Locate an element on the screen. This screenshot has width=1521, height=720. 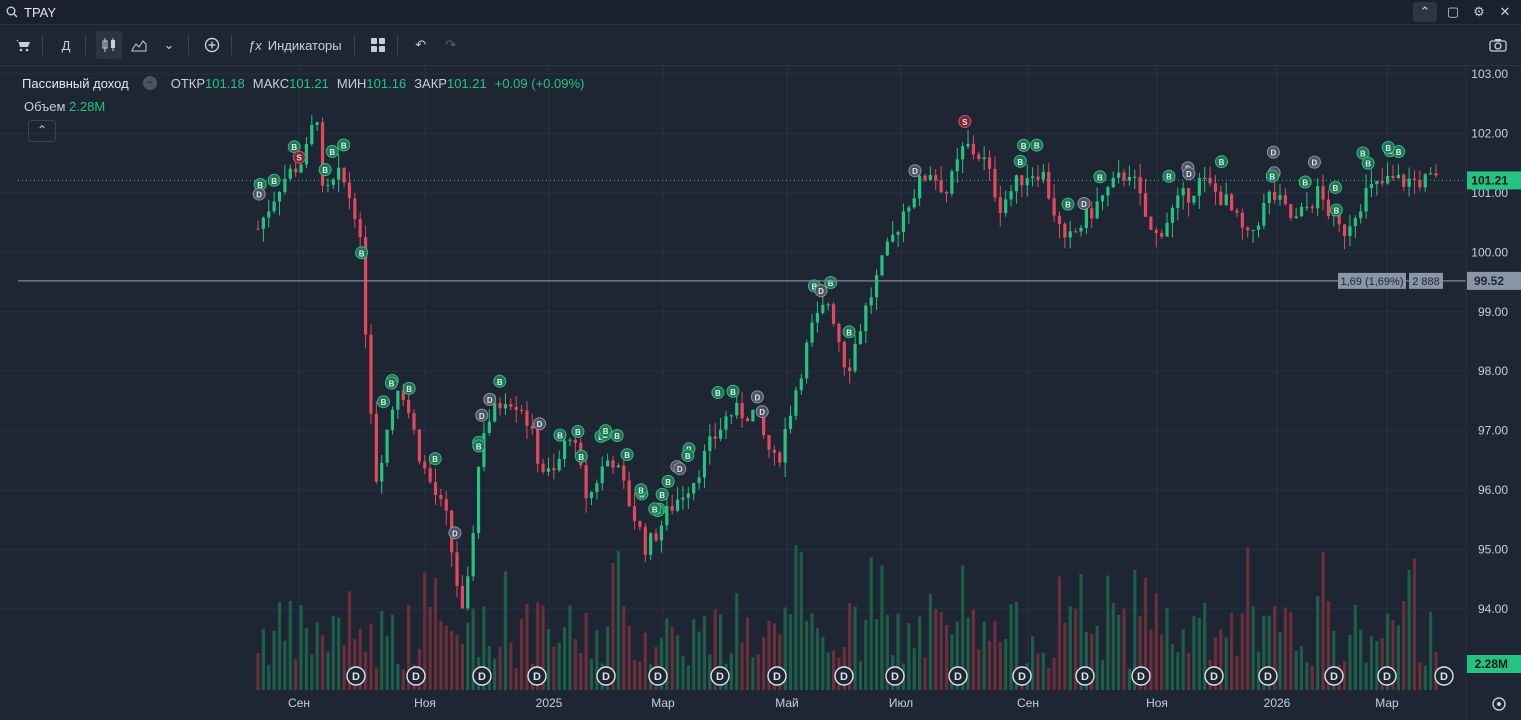
indicators-button: ƒx Индикаторы is located at coordinates (295, 45).